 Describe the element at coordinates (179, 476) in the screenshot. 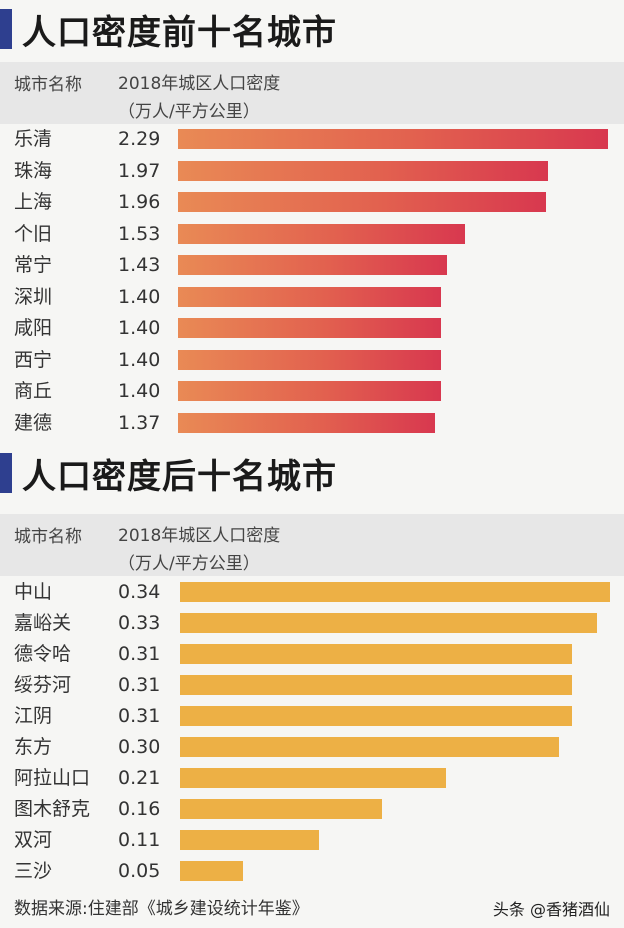

I see `bottom-title-text: 人口密度后十名城市` at that location.